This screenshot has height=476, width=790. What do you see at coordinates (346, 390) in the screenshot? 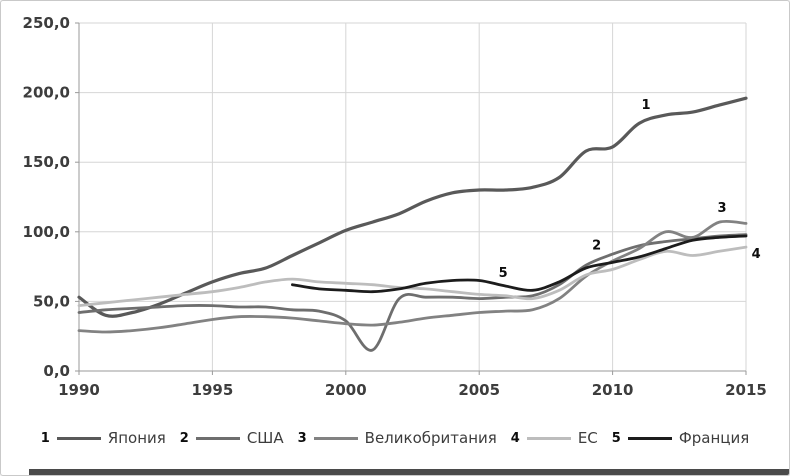
I see `x-tick-label: 2000` at bounding box center [346, 390].